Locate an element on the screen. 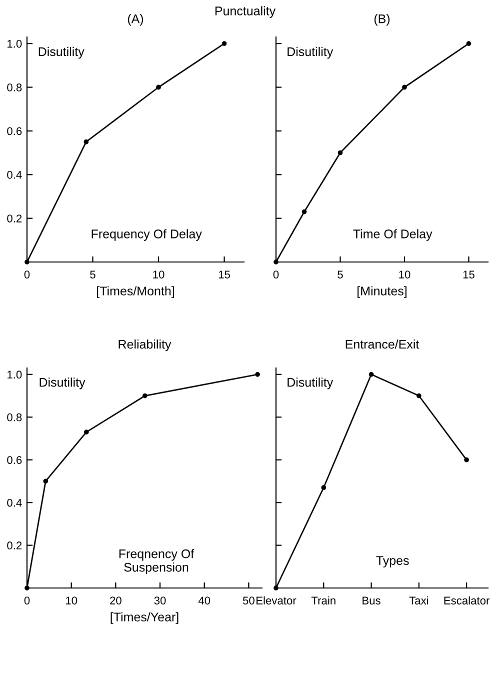 This screenshot has width=490, height=678. x-axis-title: [Times/Year] is located at coordinates (144, 618).